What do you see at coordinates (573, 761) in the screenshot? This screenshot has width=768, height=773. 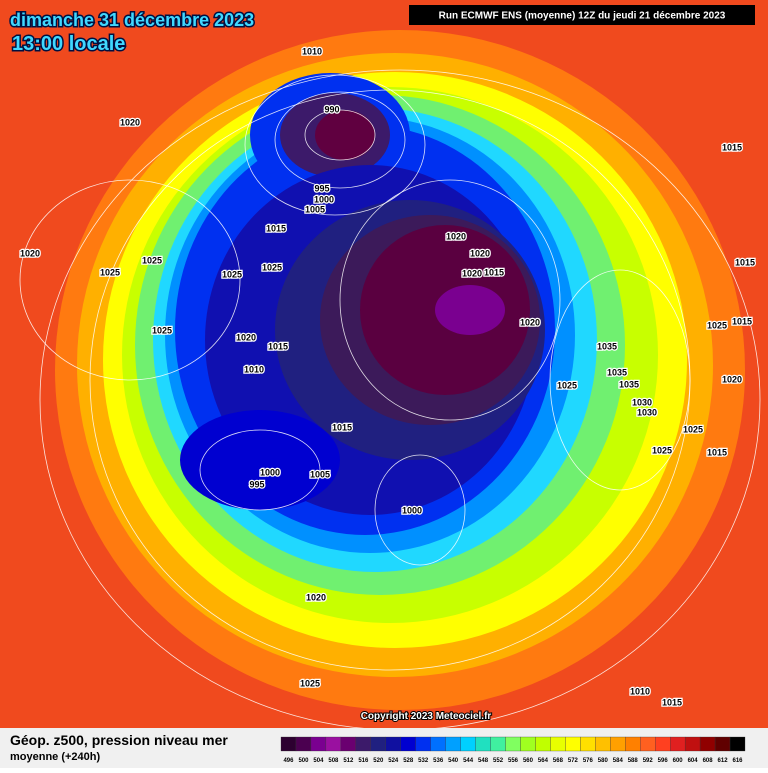 I see `scale-label: 572` at bounding box center [573, 761].